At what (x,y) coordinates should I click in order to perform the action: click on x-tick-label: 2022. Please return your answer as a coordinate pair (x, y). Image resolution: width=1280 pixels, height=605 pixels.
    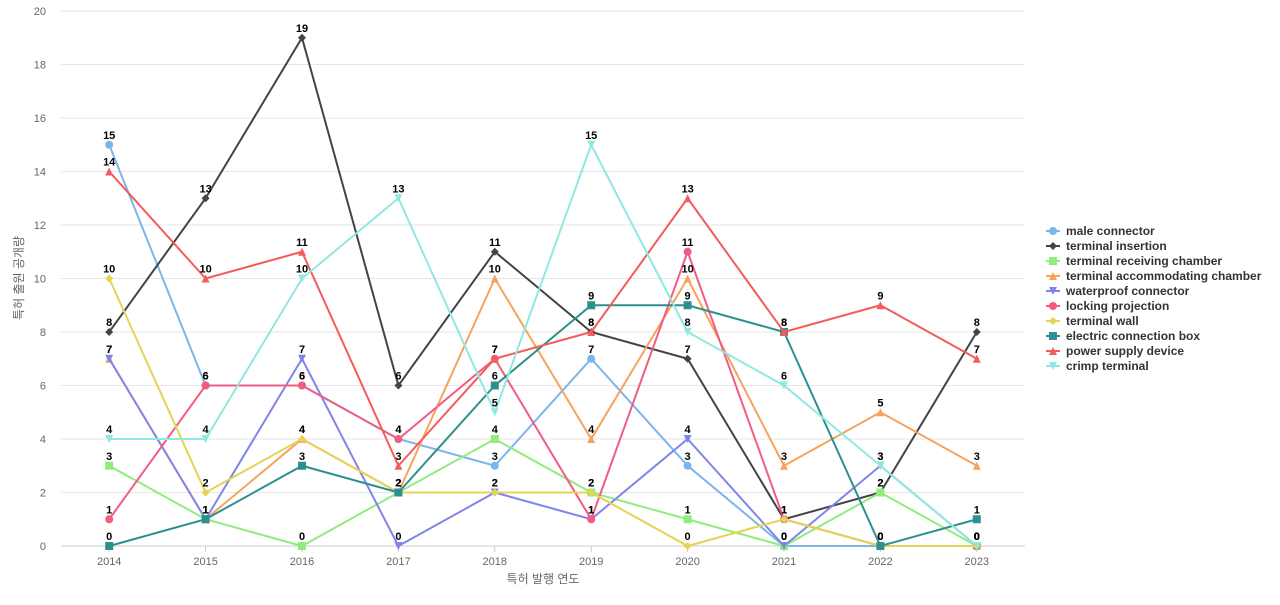
    Looking at the image, I should click on (880, 562).